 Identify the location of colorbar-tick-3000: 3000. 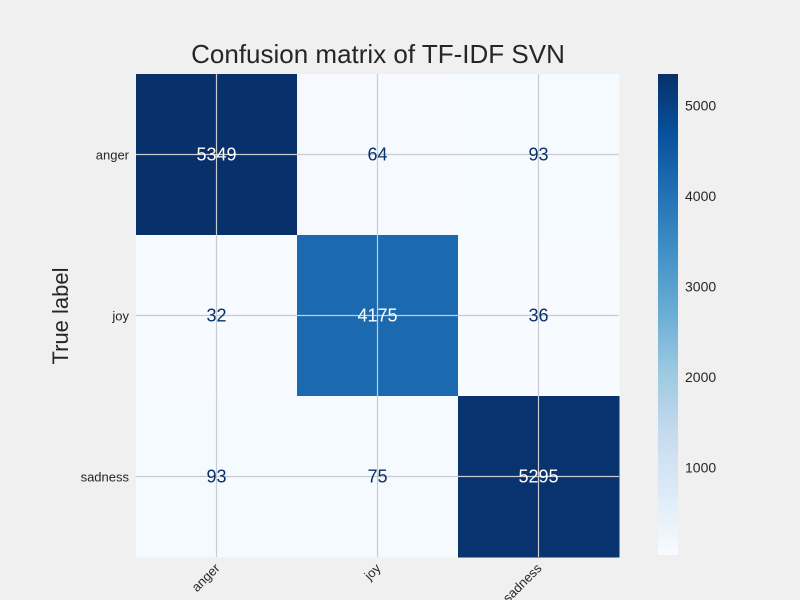
(700, 287).